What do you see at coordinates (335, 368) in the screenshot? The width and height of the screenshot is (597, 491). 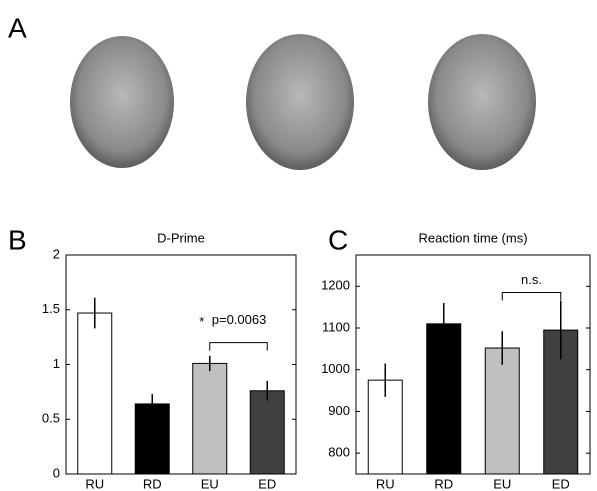 I see `y-tick-label: 1000` at bounding box center [335, 368].